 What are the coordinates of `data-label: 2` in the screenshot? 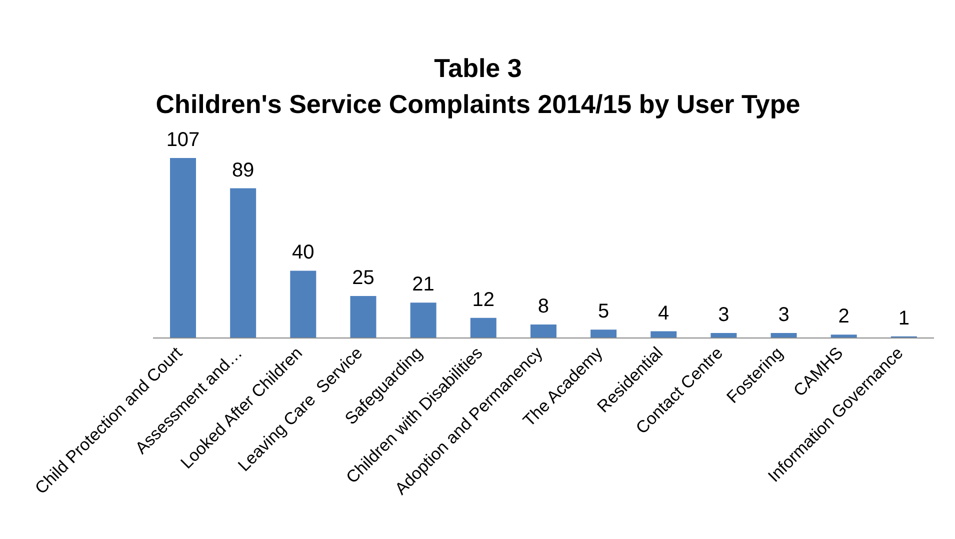 It's located at (844, 317).